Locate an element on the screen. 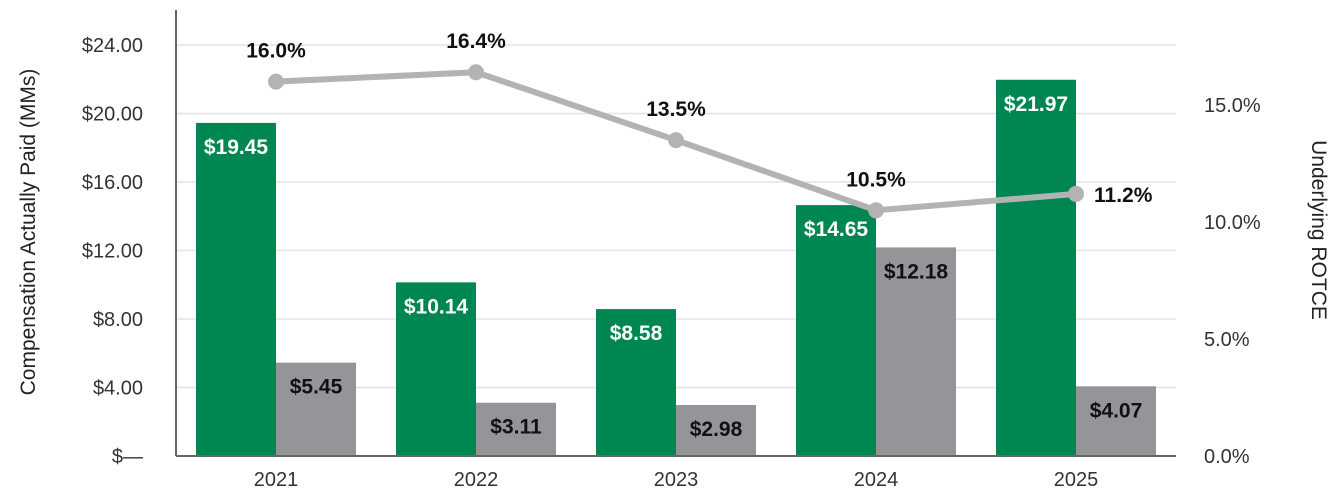 The image size is (1344, 498). bar-green-label: $10.14 is located at coordinates (436, 306).